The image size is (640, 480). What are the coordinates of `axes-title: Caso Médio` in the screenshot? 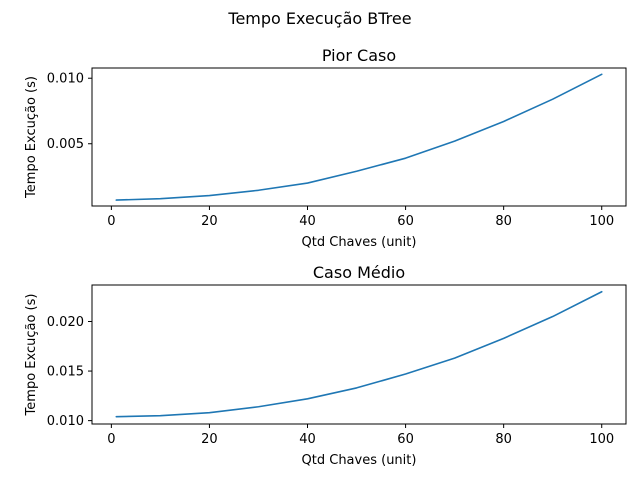 It's located at (359, 272).